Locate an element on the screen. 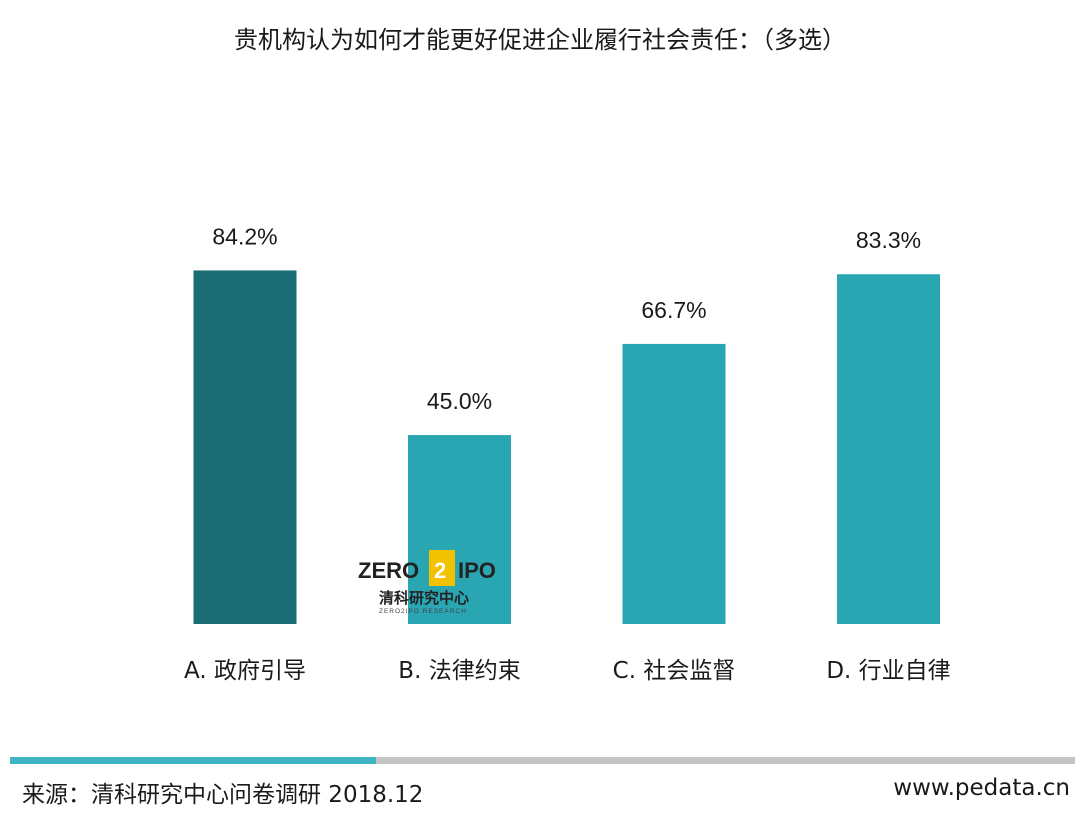  category-label-4: D. 行业自律 is located at coordinates (888, 671).